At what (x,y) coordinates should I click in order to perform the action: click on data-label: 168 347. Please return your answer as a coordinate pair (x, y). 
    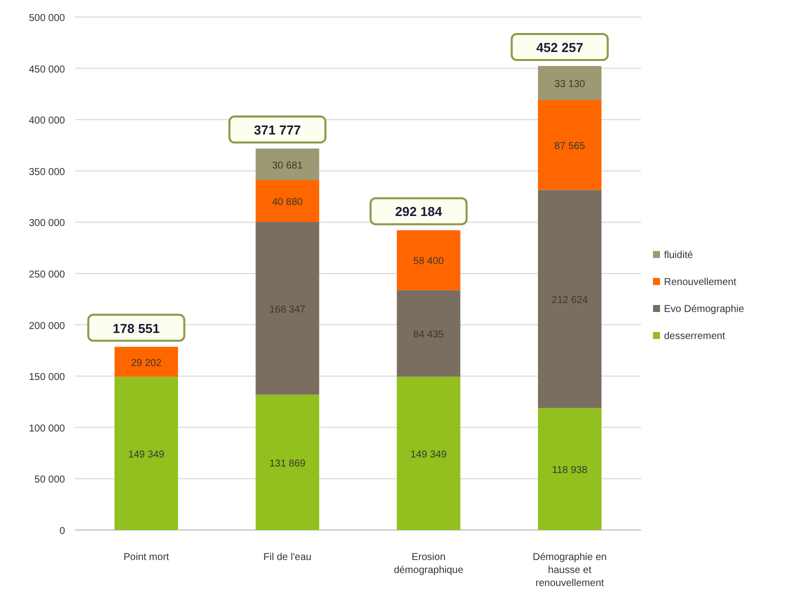
    Looking at the image, I should click on (287, 310).